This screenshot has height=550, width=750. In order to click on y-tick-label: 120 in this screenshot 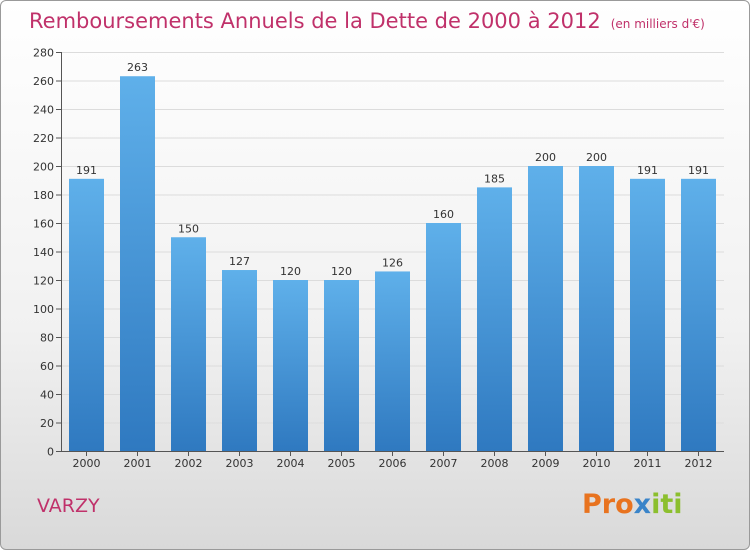, I will do `click(43, 281)`.